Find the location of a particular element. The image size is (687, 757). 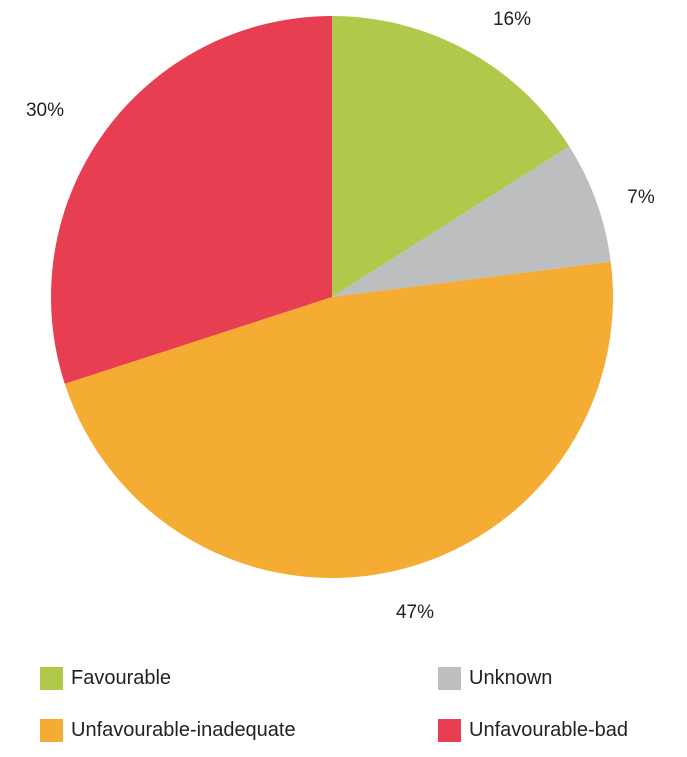

legend-swatch-unfavourable-inadequate is located at coordinates (51, 730).